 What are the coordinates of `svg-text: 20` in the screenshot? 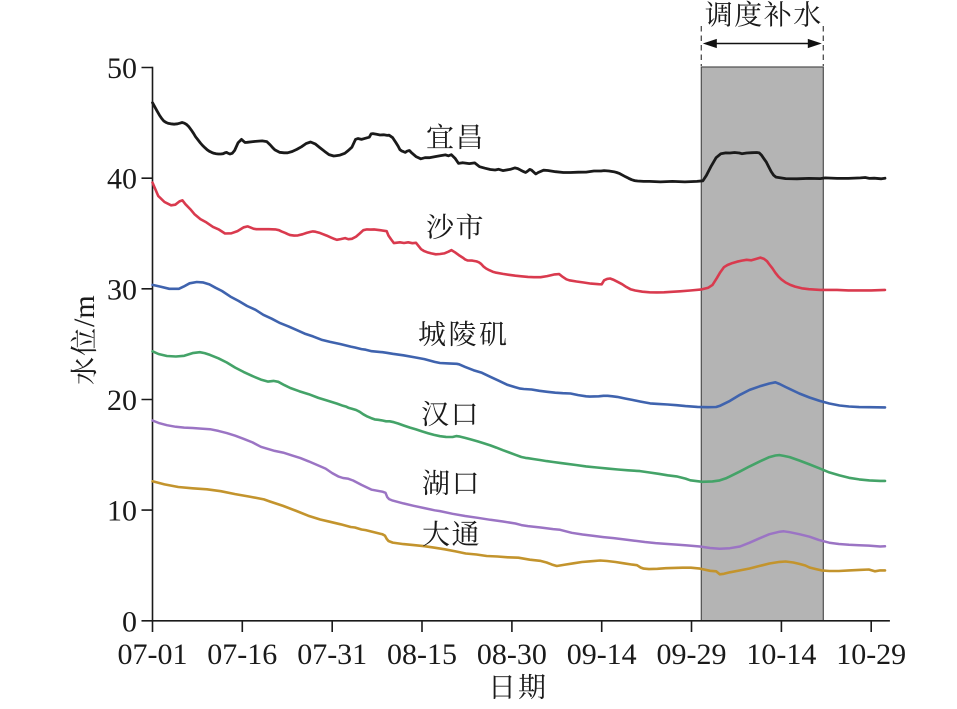 It's located at (122, 400).